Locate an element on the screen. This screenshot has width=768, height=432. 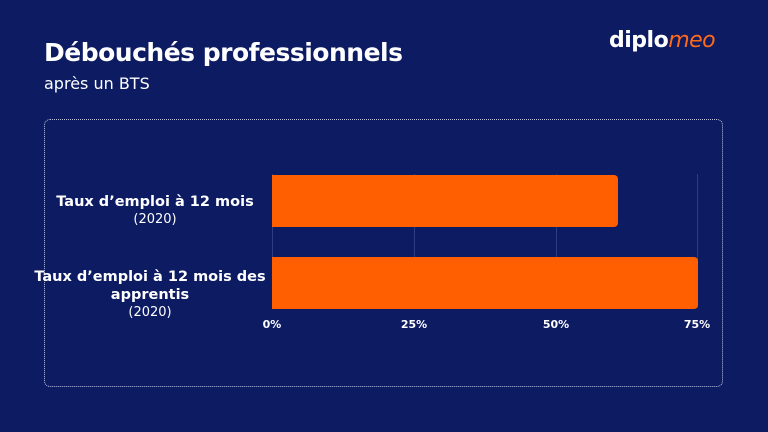
x-tick-50: 50% is located at coordinates (556, 324).